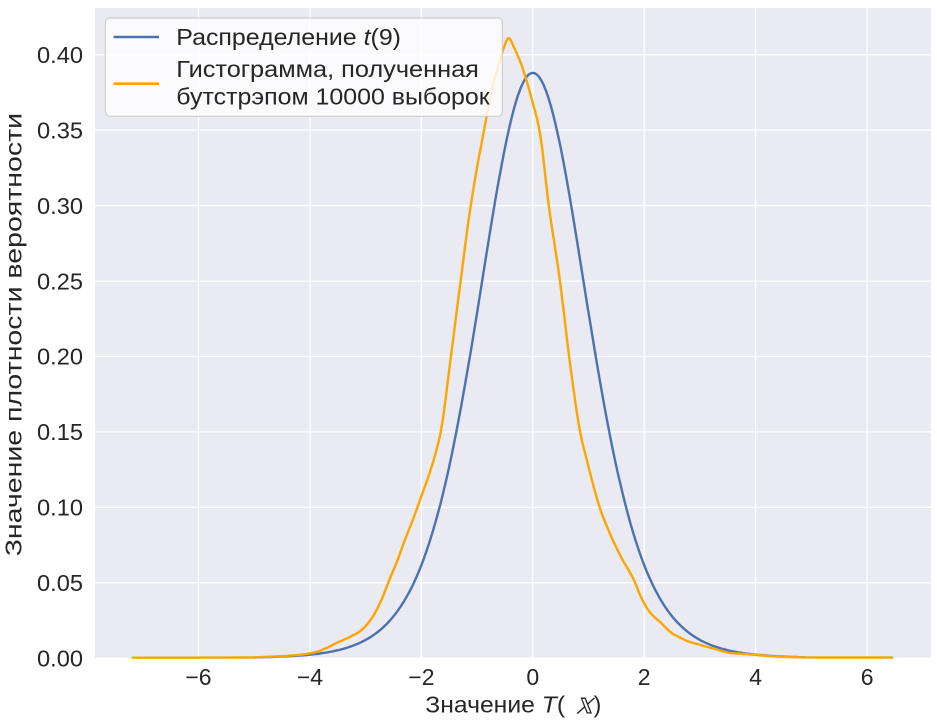  I want to click on svg-text: 0, so click(532, 677).